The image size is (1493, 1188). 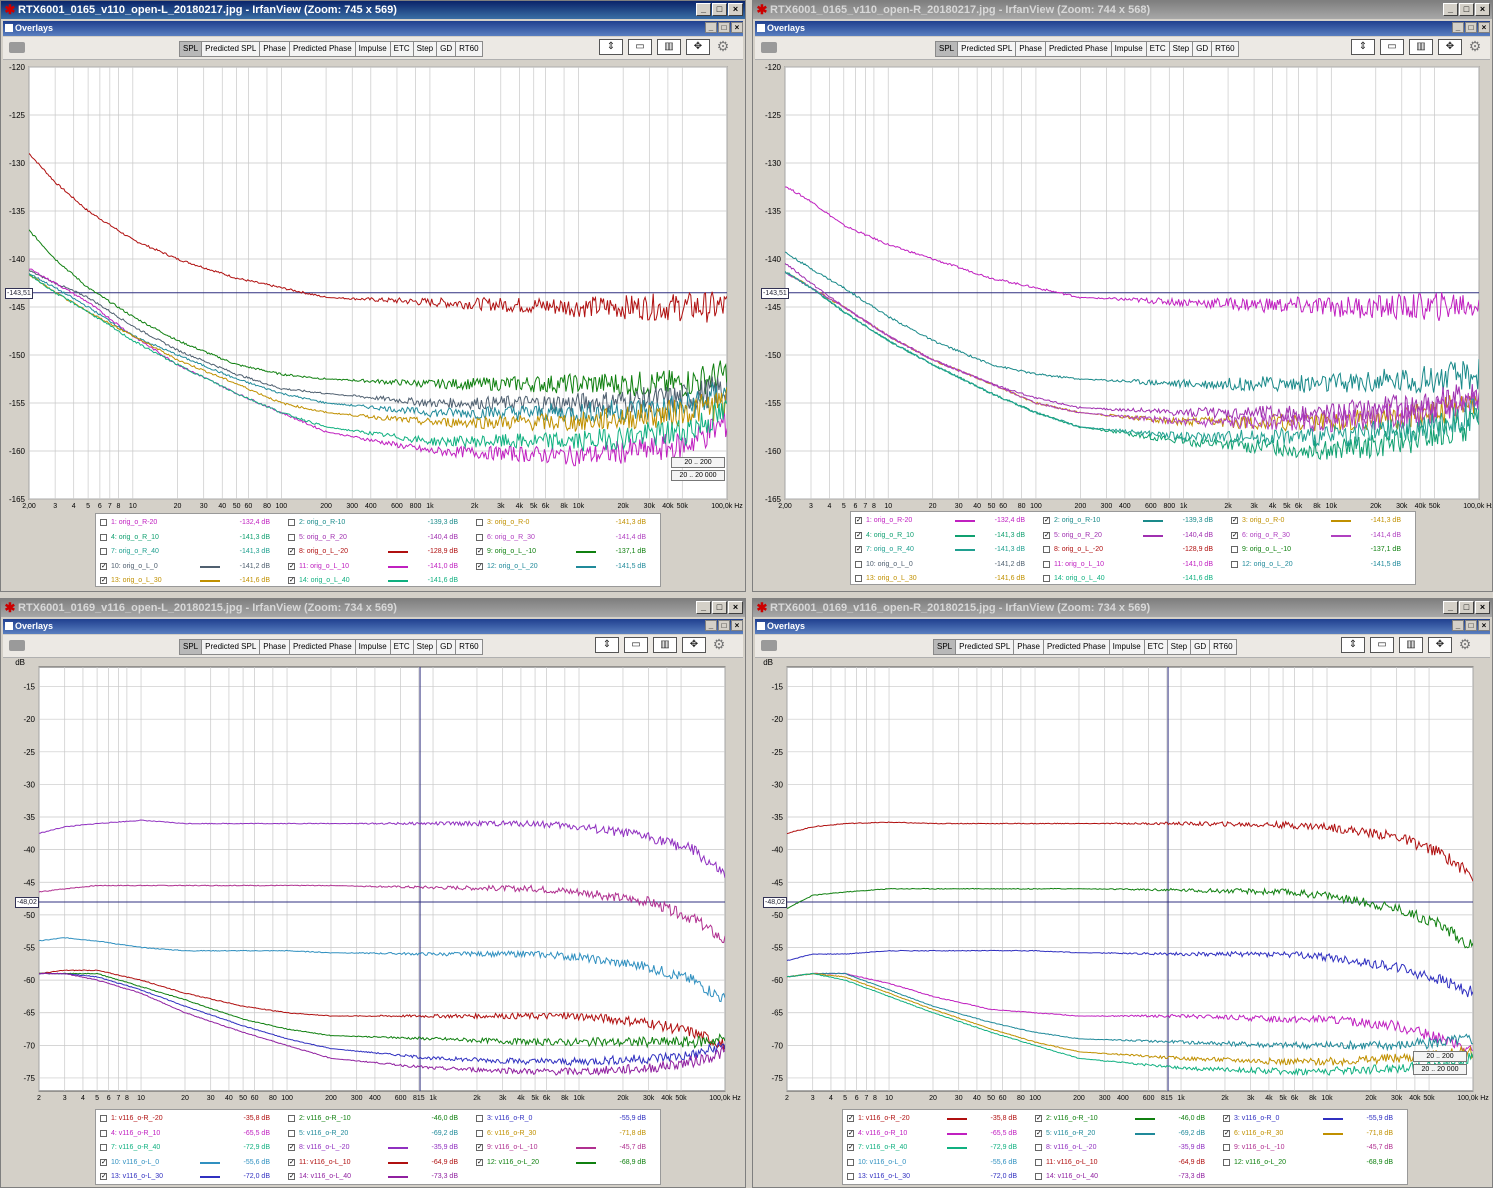 What do you see at coordinates (945, 647) in the screenshot?
I see `tab-spl: SPL` at bounding box center [945, 647].